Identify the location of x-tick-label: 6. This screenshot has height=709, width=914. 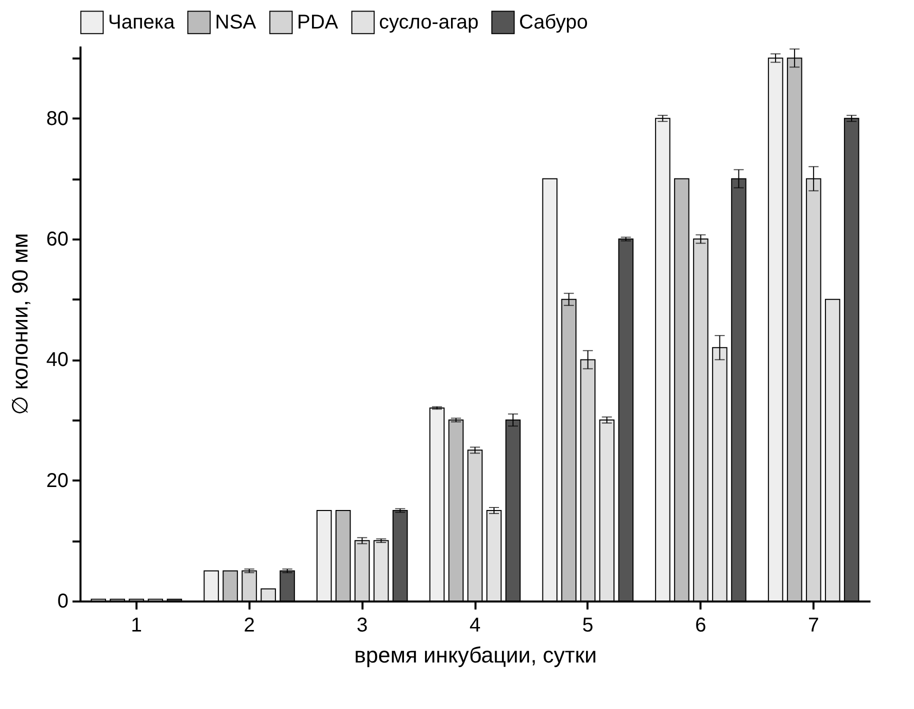
(700, 625).